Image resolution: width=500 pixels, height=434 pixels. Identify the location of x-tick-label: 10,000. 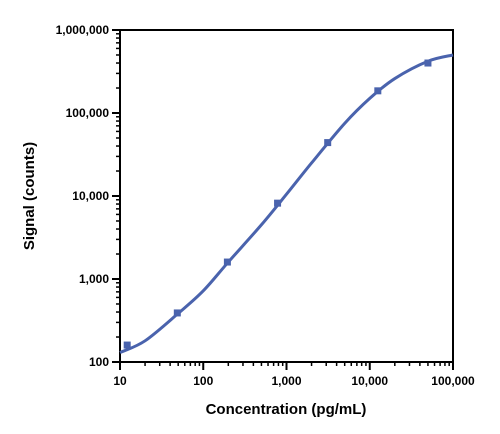
(369, 381).